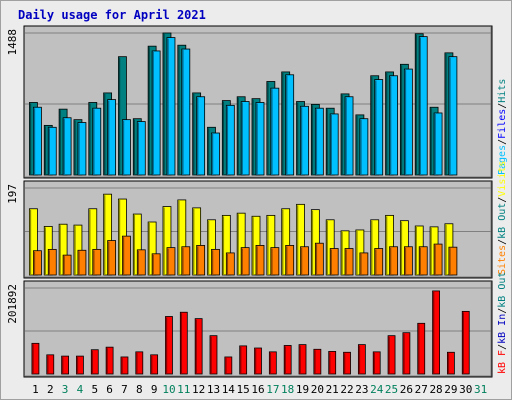 Image resolution: width=512 pixels, height=400 pixels. Describe the element at coordinates (109, 389) in the screenshot. I see `x-tick-label: 6` at that location.